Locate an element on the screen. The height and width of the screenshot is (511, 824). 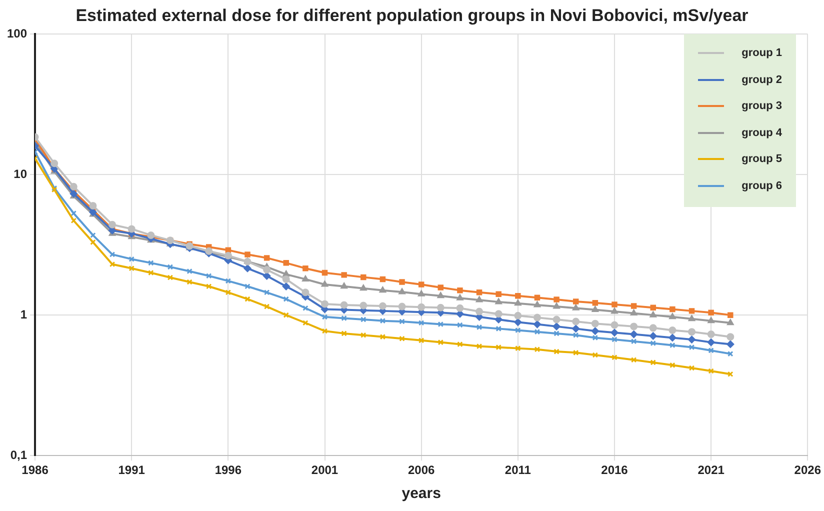
y-tick-label: 0,1 is located at coordinates (19, 455).